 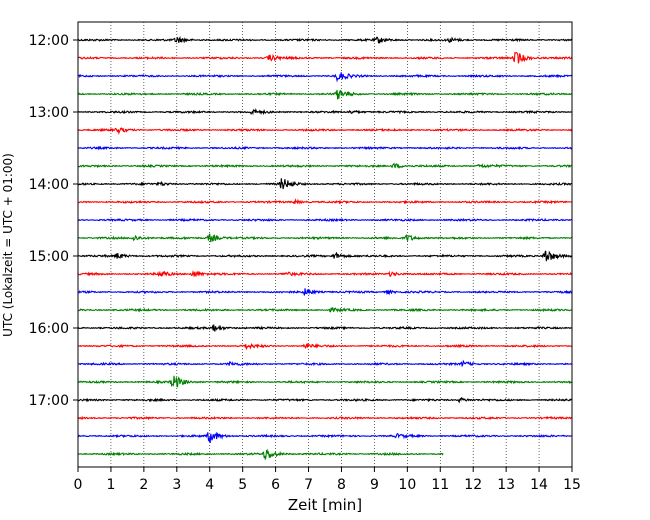 I want to click on y-tick-label-1500: 15:00, so click(x=49, y=257).